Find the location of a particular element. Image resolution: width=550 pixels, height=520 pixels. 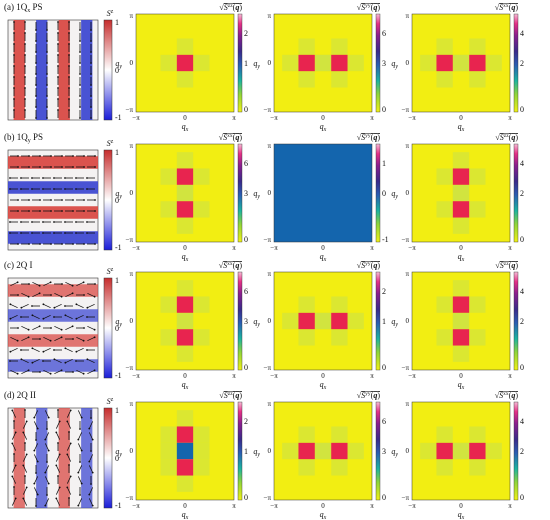

y-axis-label: qy is located at coordinates (118, 64).